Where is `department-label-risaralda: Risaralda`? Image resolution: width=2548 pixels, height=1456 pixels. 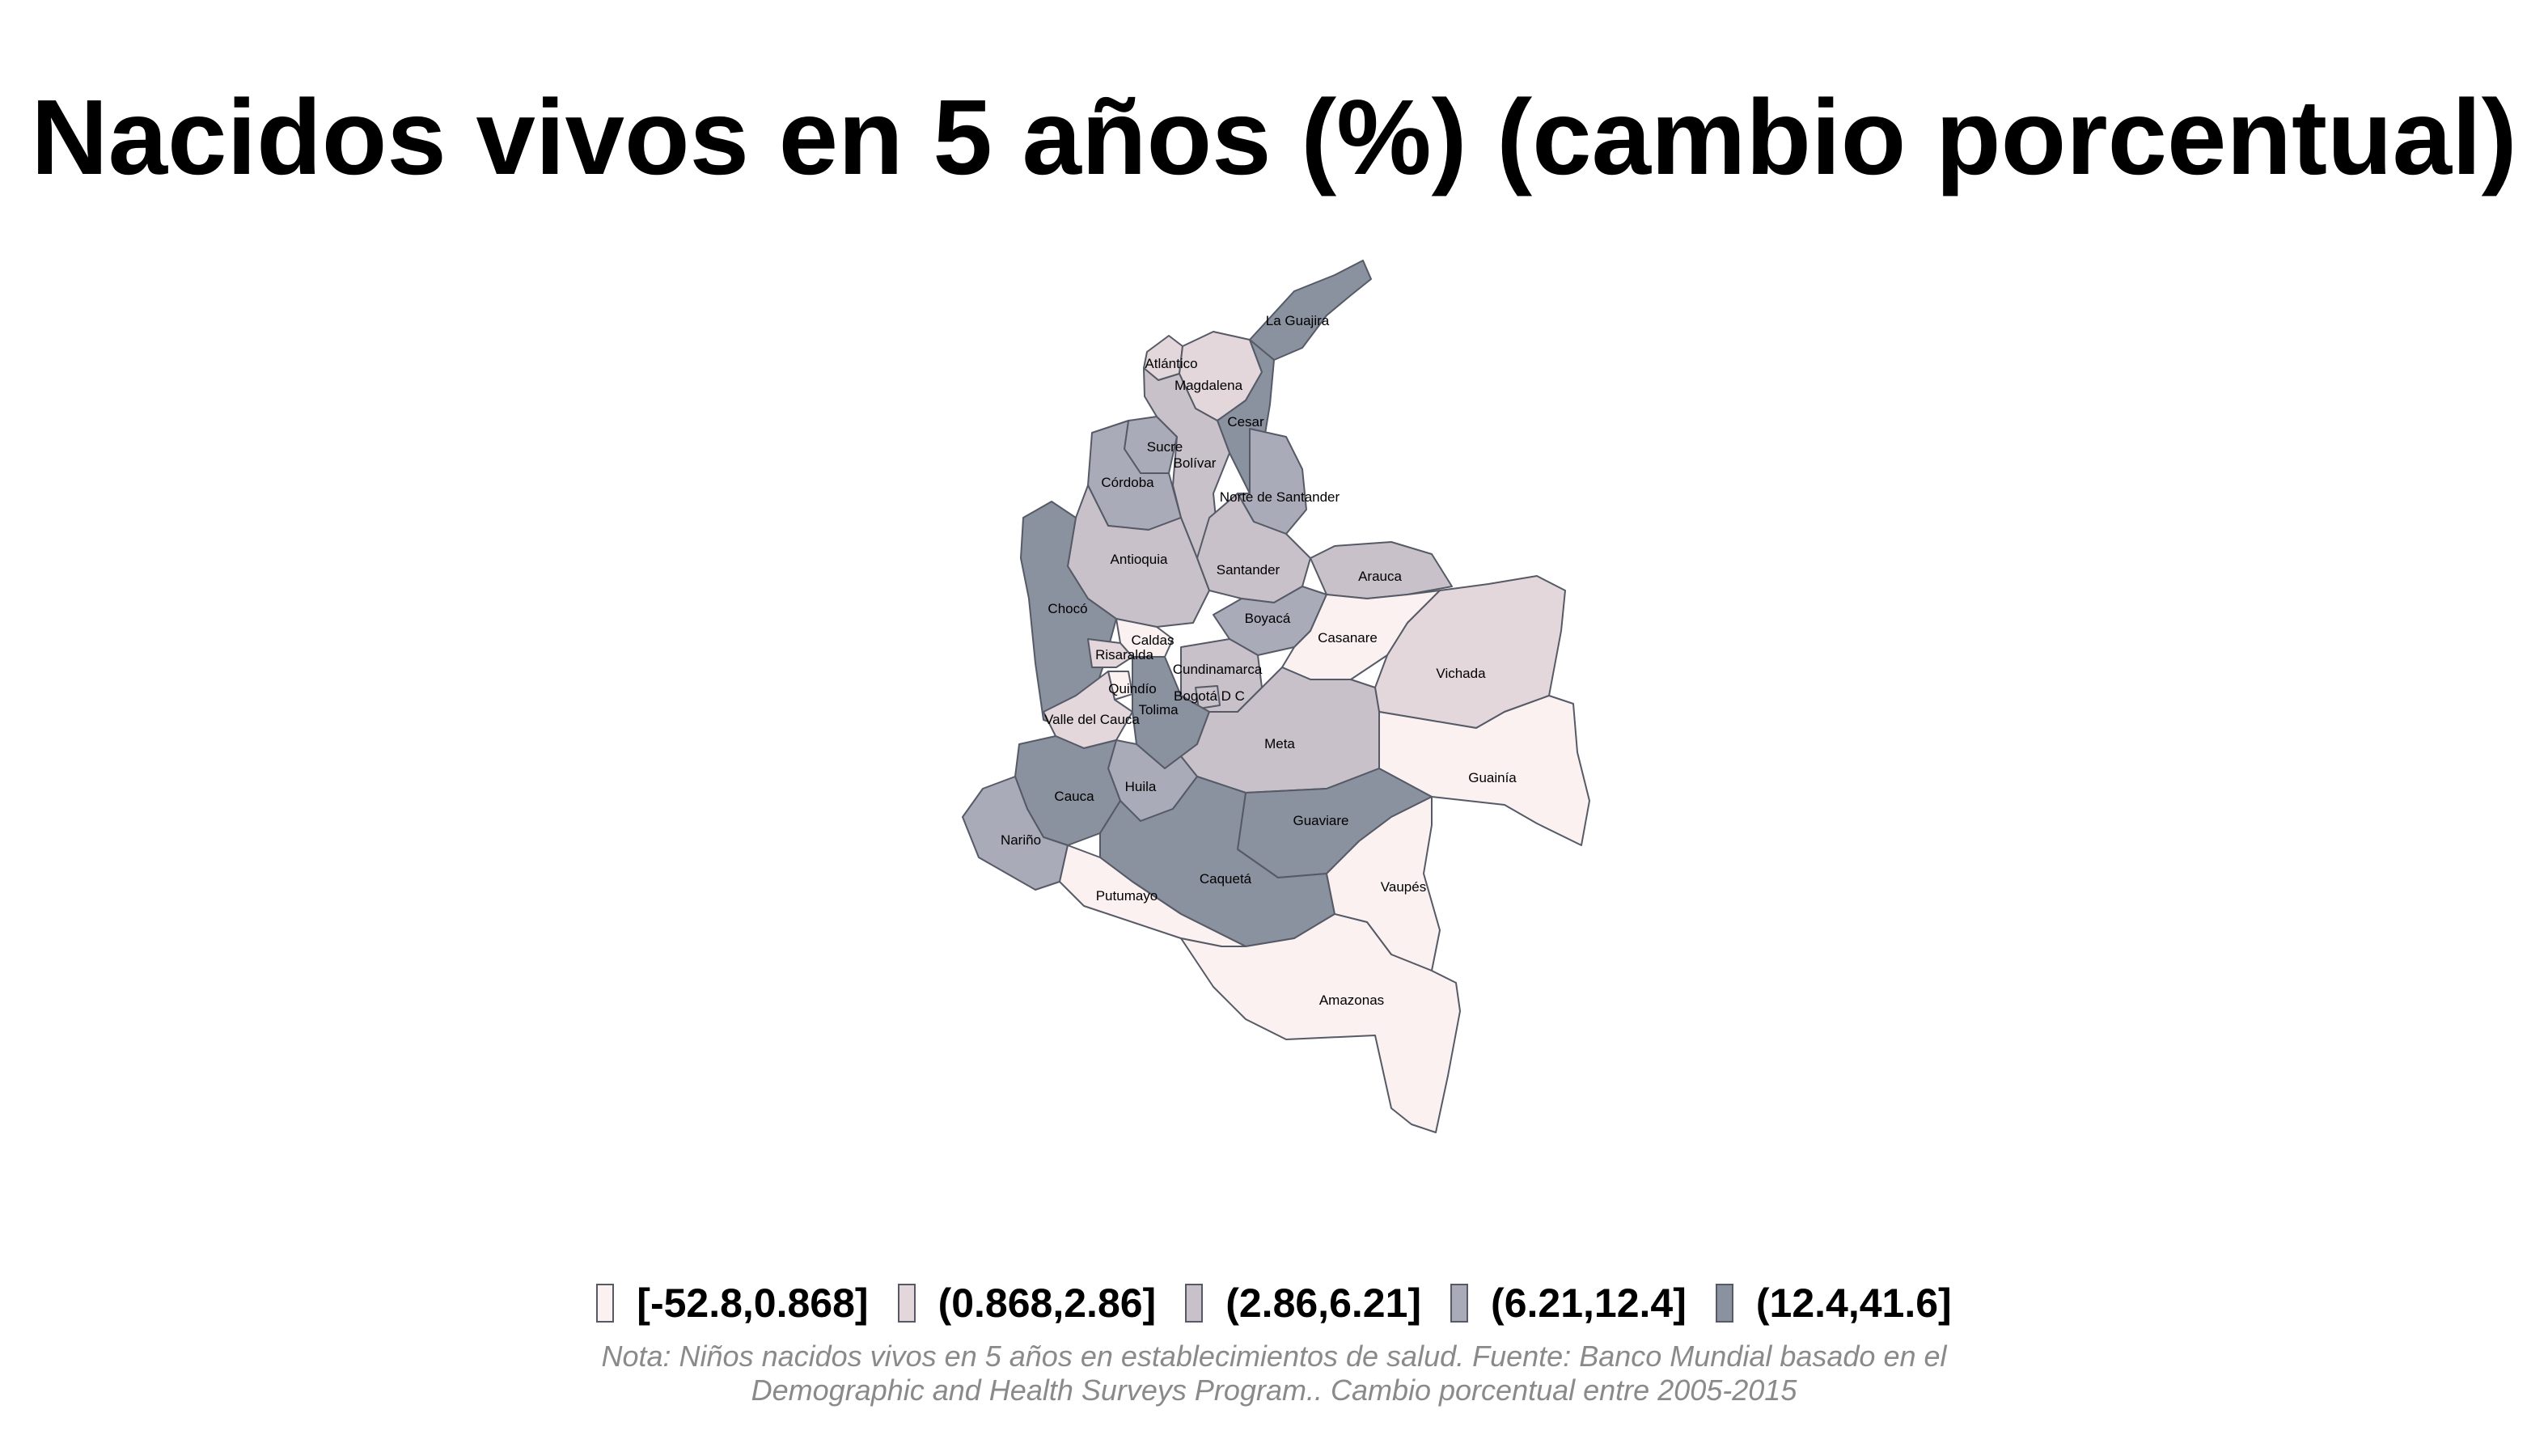
department-label-risaralda: Risaralda is located at coordinates (1124, 655).